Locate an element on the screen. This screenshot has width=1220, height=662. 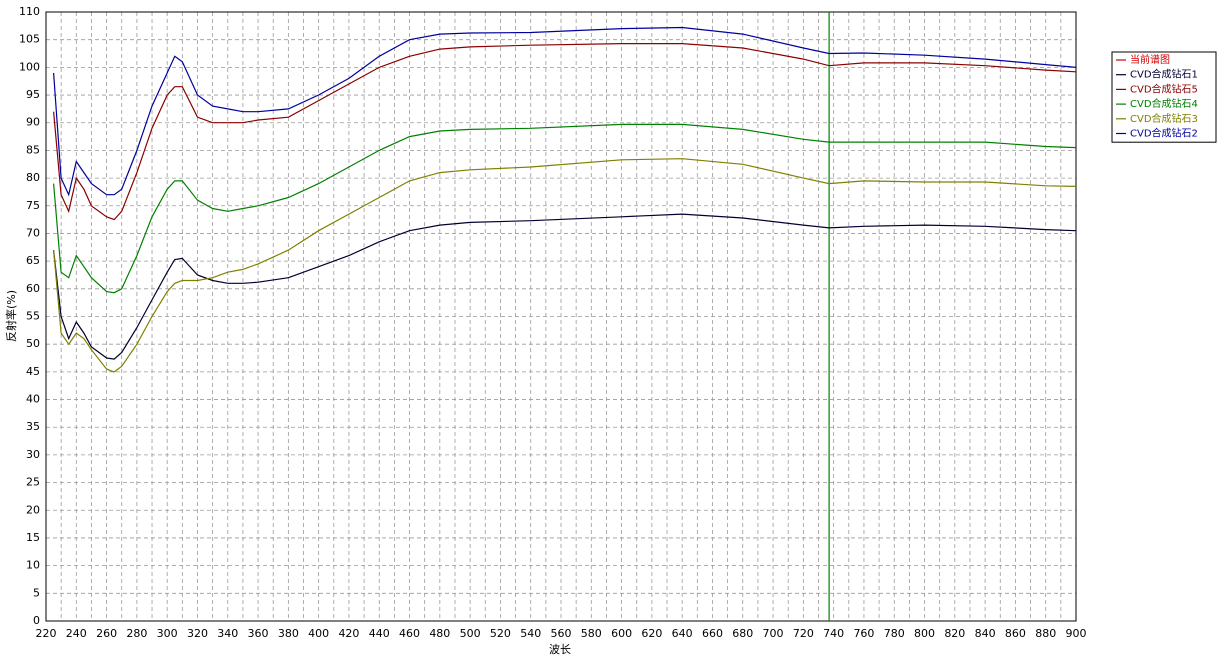
x-tick-label: 480 is located at coordinates (439, 633).